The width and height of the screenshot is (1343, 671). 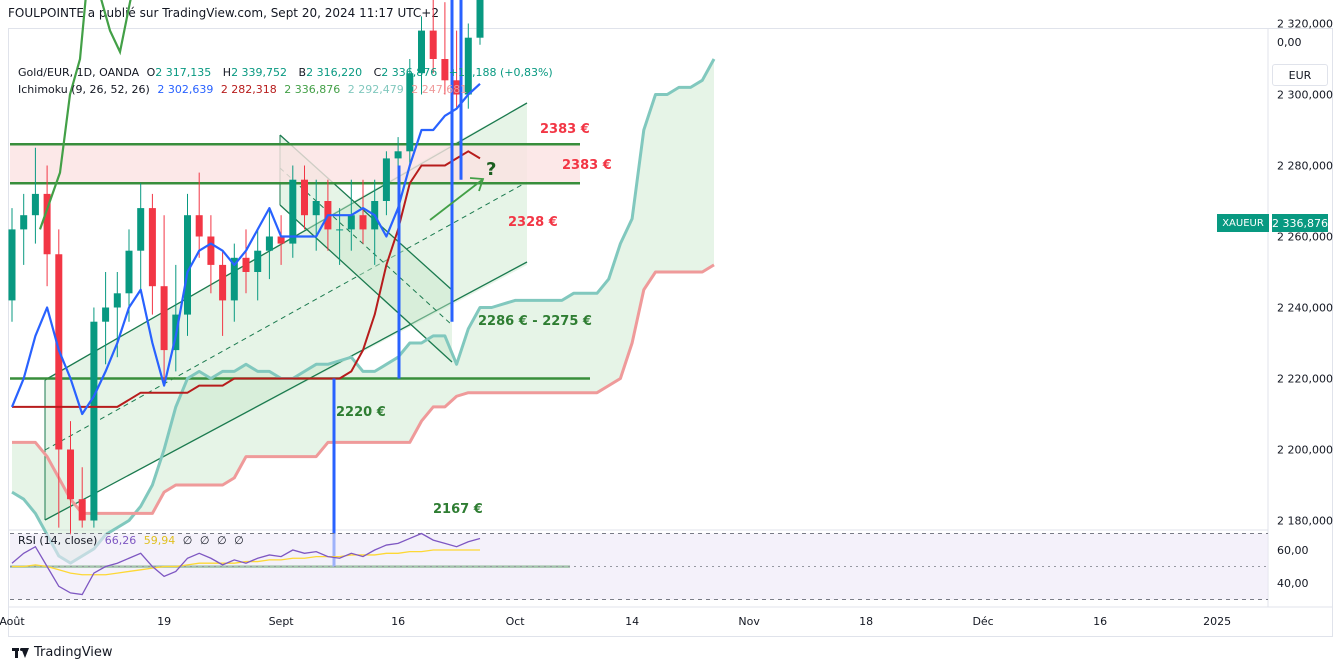 I want to click on footer-brand: TradingView, so click(x=73, y=652).